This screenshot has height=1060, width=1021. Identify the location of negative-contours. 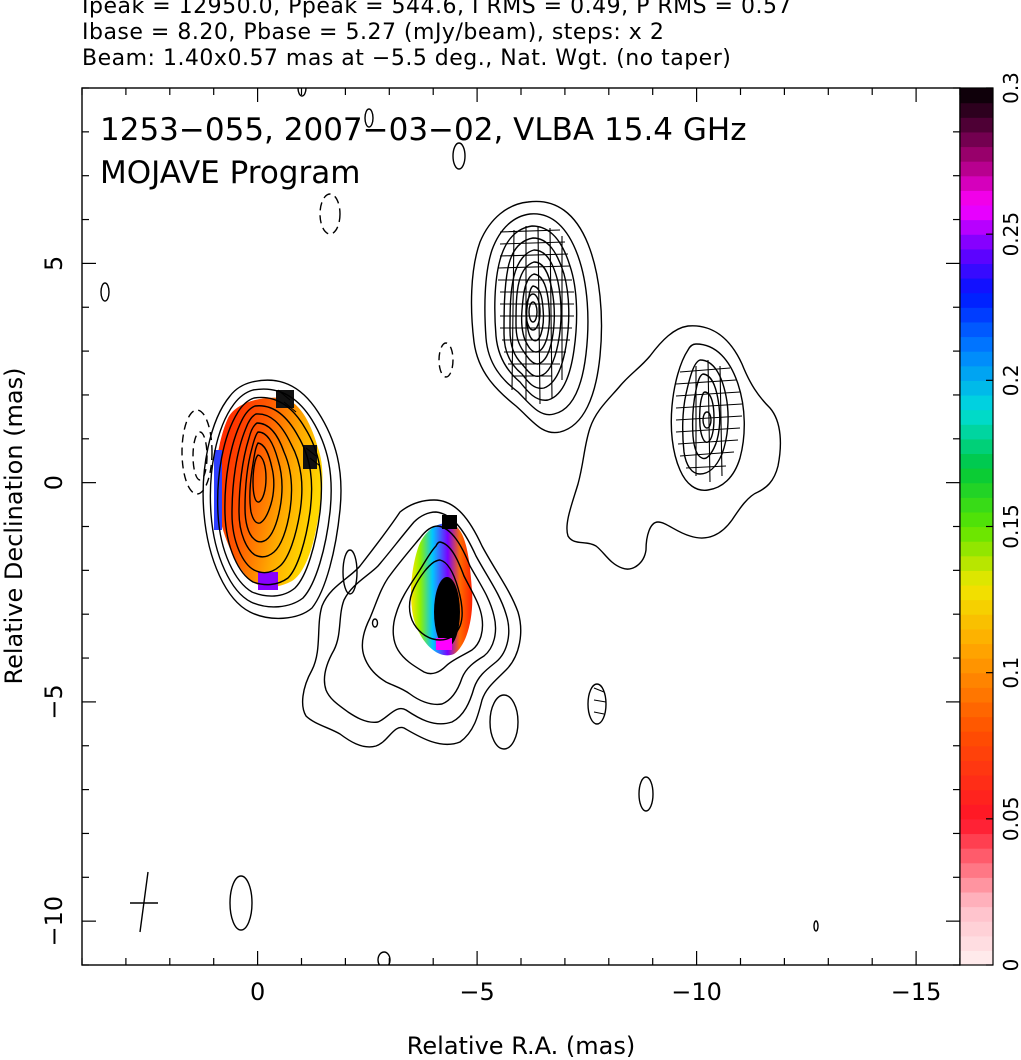
(317, 344).